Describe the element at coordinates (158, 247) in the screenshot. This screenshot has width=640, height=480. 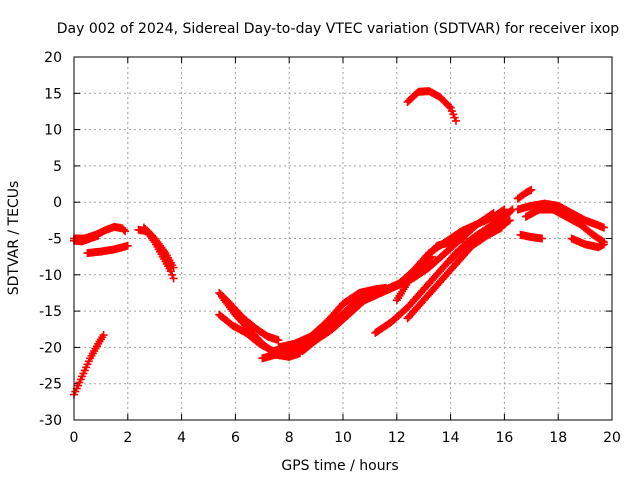
I see `series-s6` at that location.